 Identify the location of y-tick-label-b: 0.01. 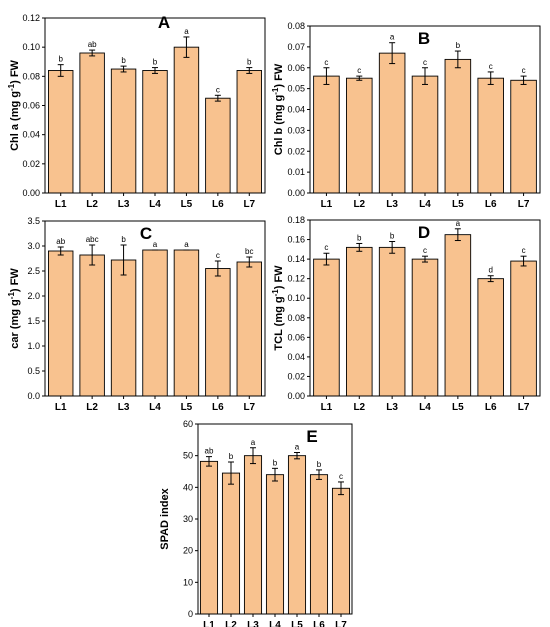
(296, 172).